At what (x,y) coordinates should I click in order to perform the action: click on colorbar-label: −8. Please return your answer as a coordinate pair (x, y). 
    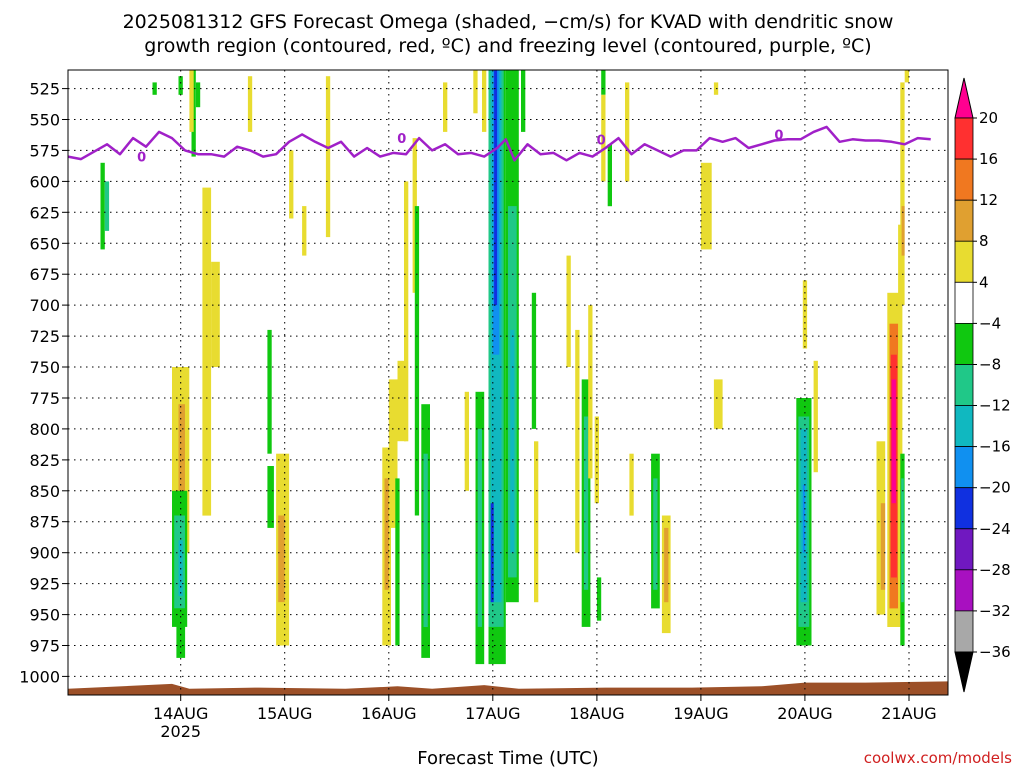
    Looking at the image, I should click on (990, 365).